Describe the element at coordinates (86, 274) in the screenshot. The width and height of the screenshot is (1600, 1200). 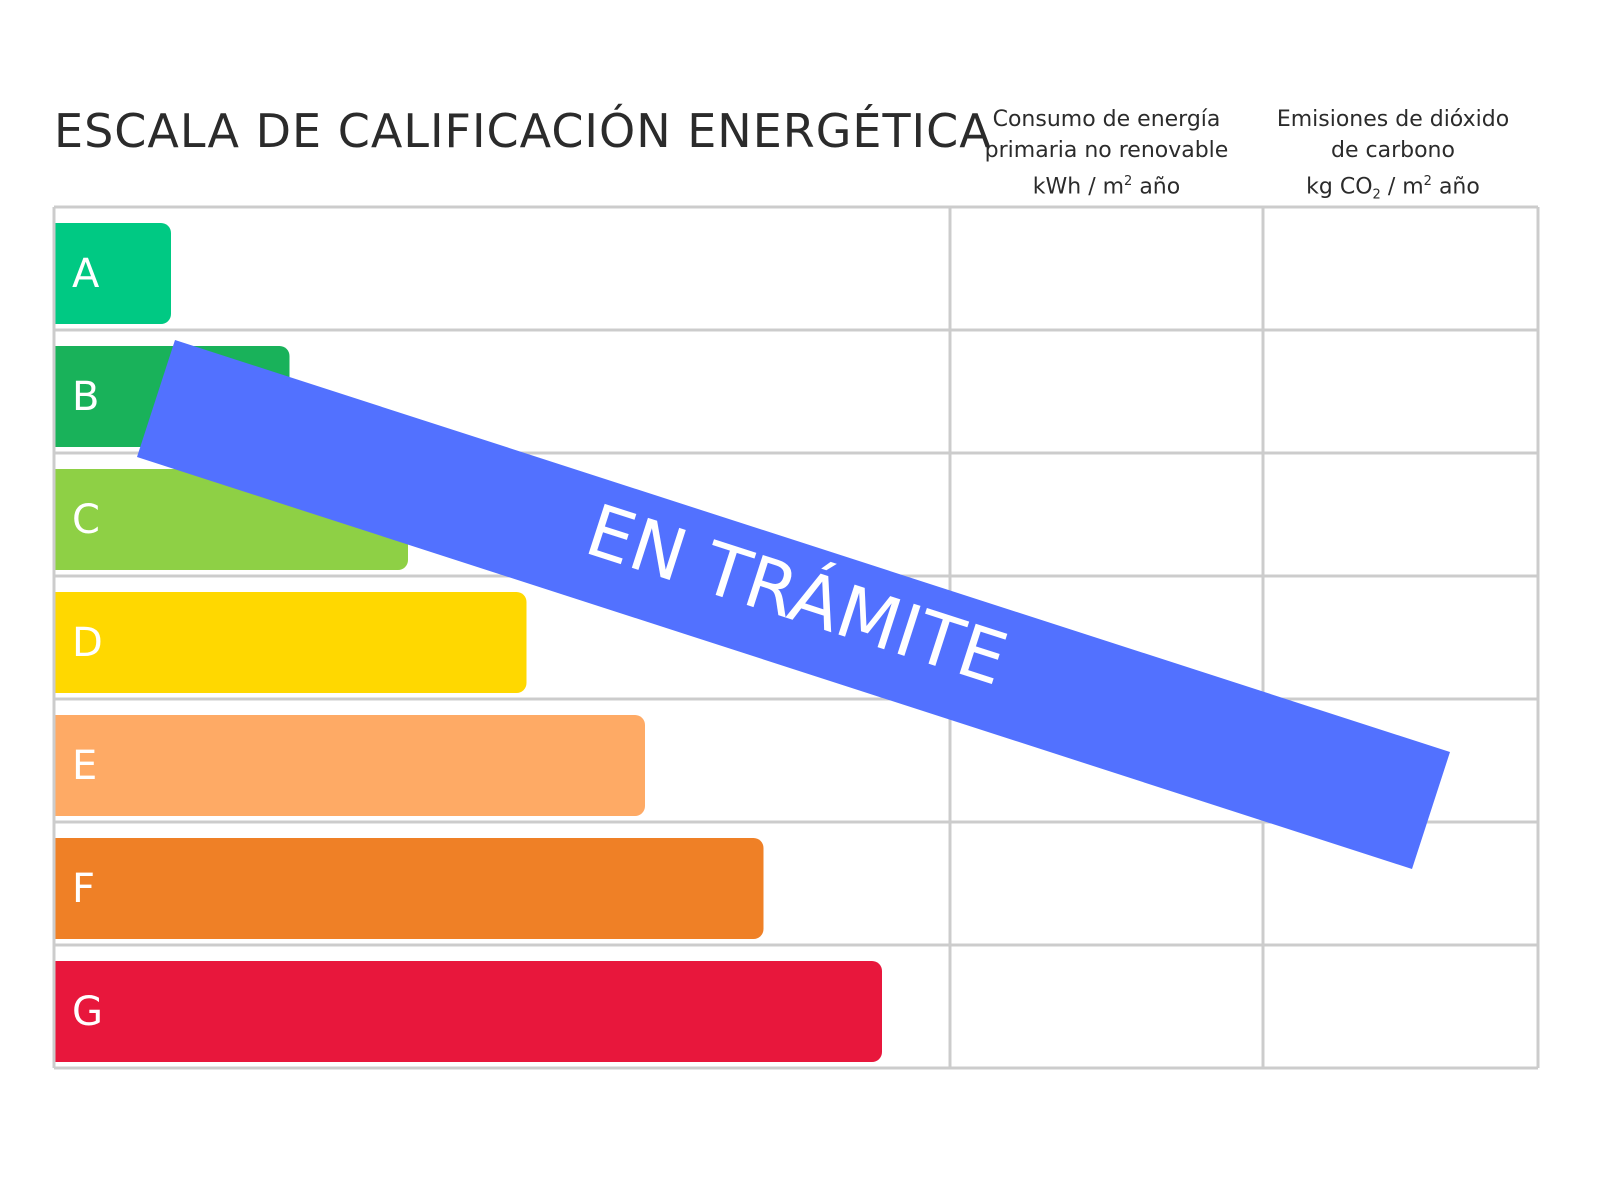
I see `rating-label-a: A` at that location.